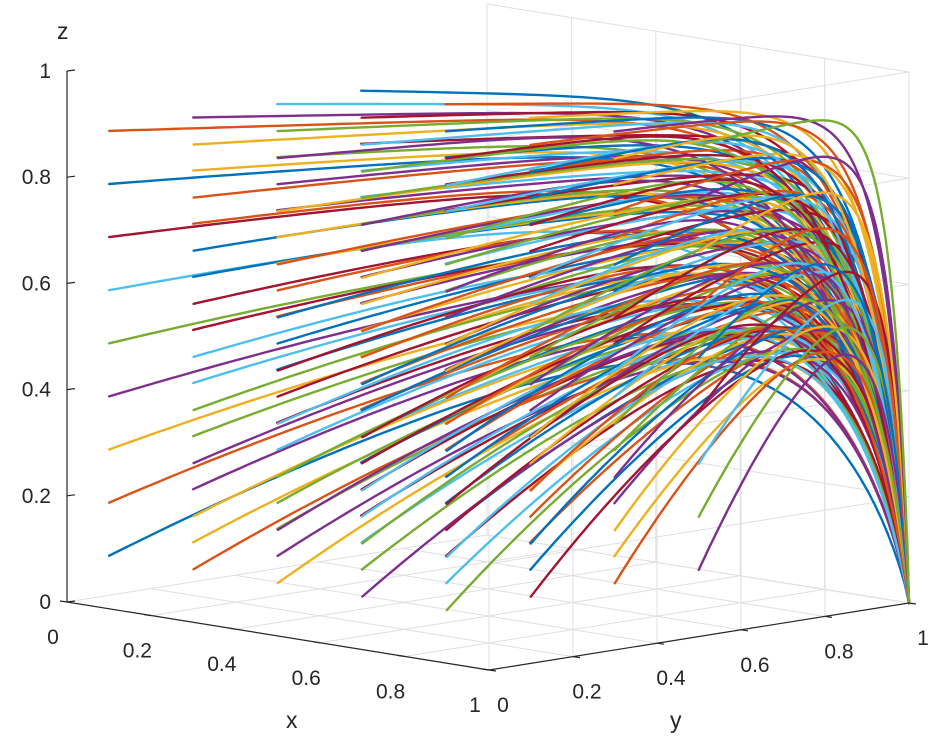  What do you see at coordinates (586, 692) in the screenshot?
I see `y-tick-label: 0.2` at bounding box center [586, 692].